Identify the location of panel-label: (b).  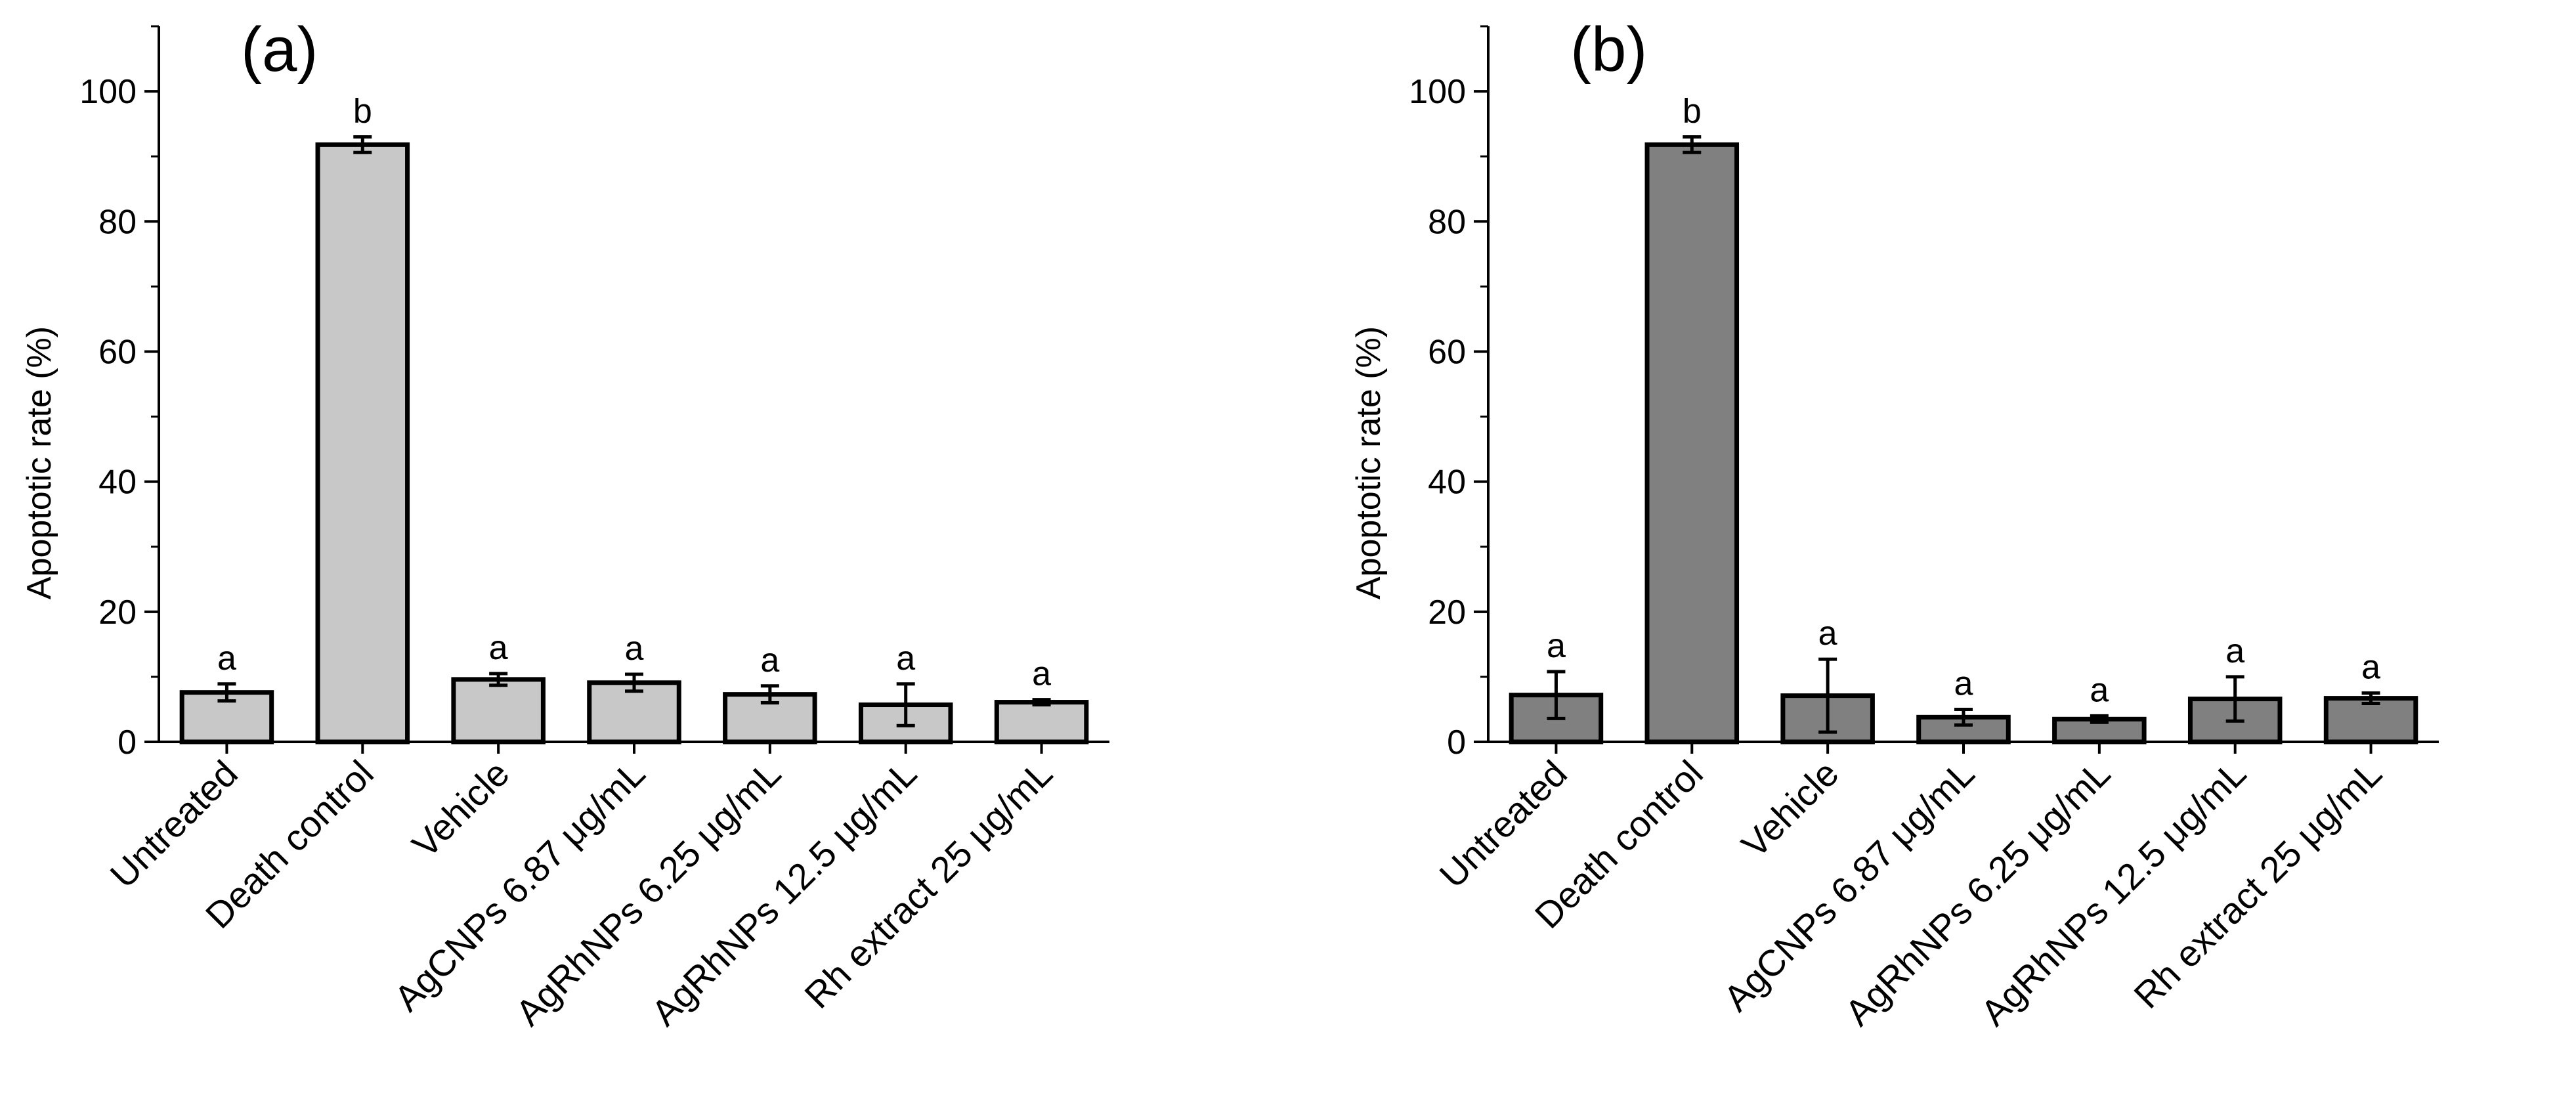
(1608, 49).